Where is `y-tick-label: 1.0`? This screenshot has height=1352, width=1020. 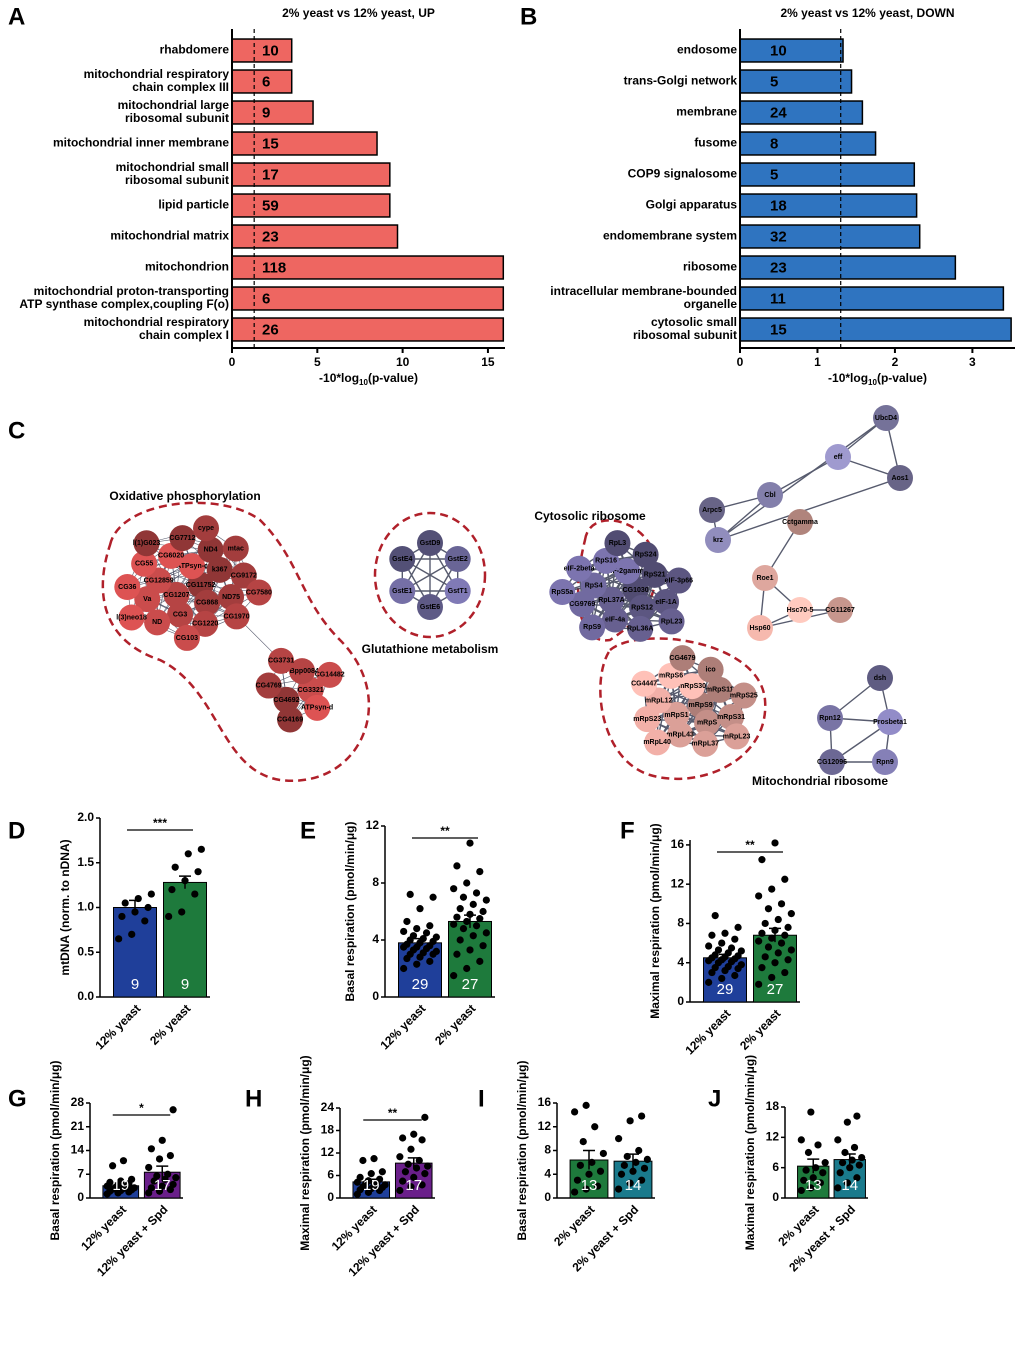 y-tick-label: 1.0 is located at coordinates (85, 907).